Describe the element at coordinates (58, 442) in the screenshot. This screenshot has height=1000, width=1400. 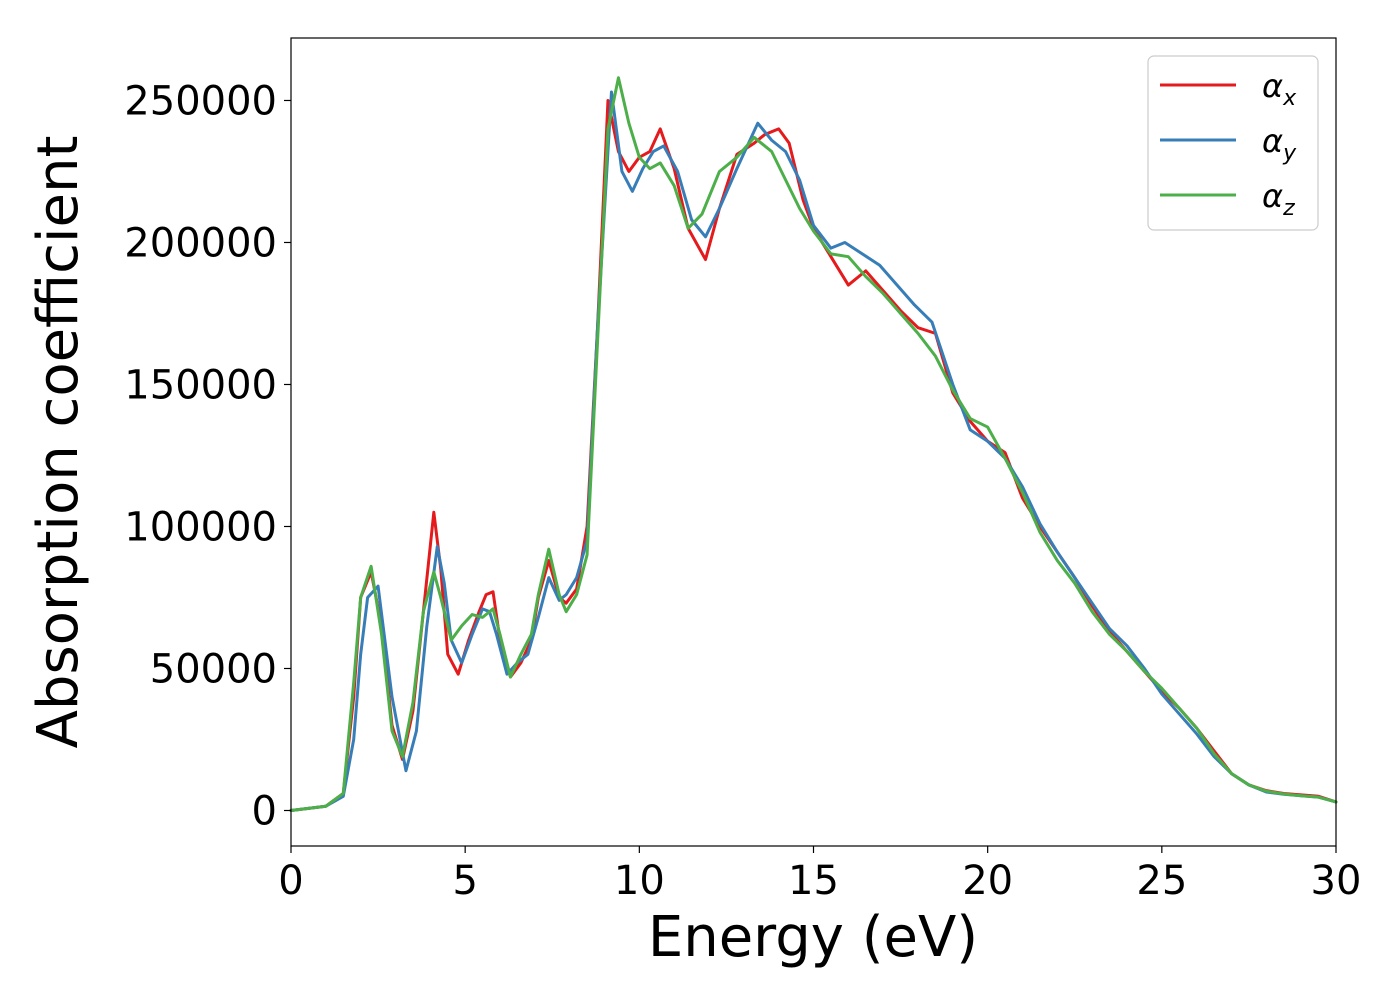
I see `y-axis-label: Absorption coefficient` at that location.